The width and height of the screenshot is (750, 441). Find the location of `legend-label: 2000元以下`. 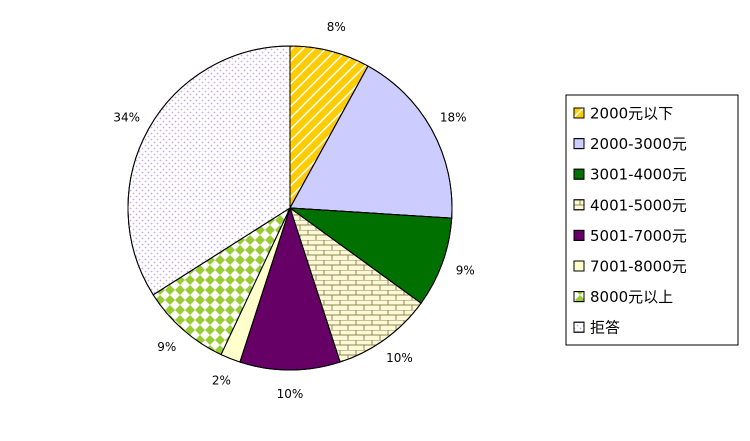

legend-label: 2000元以下 is located at coordinates (631, 114).